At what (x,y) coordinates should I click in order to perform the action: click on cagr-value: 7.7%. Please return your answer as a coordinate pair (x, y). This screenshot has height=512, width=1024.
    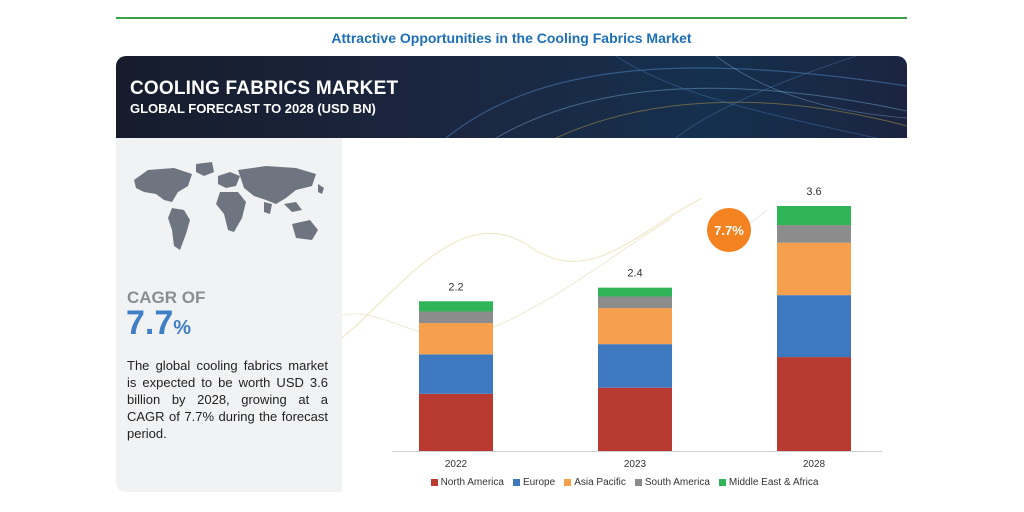
    Looking at the image, I should click on (158, 323).